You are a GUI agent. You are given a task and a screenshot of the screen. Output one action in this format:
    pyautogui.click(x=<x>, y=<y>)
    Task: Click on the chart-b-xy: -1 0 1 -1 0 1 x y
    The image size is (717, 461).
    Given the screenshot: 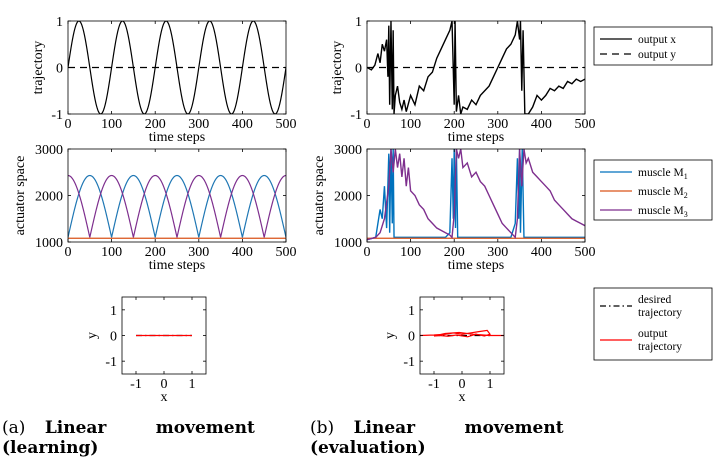 What is the action you would take?
    pyautogui.click(x=444, y=350)
    